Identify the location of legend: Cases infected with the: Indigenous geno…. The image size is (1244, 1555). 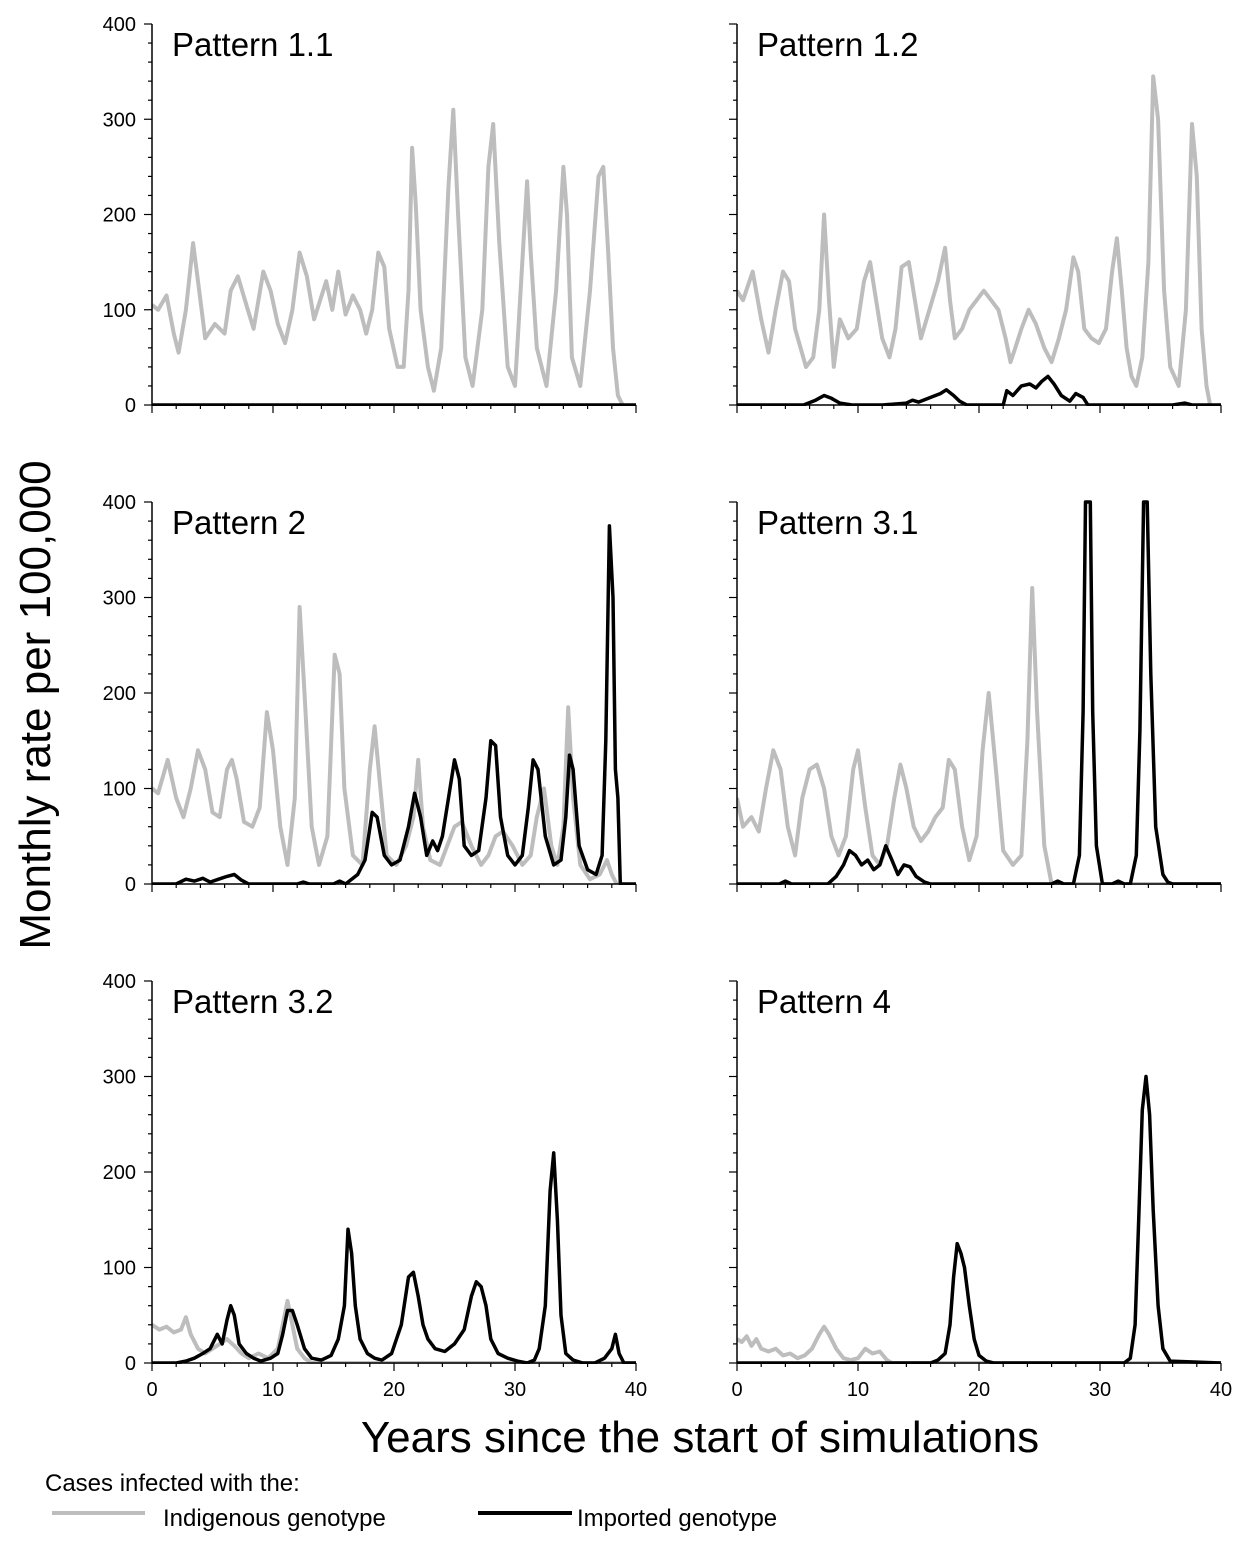
(411, 1501).